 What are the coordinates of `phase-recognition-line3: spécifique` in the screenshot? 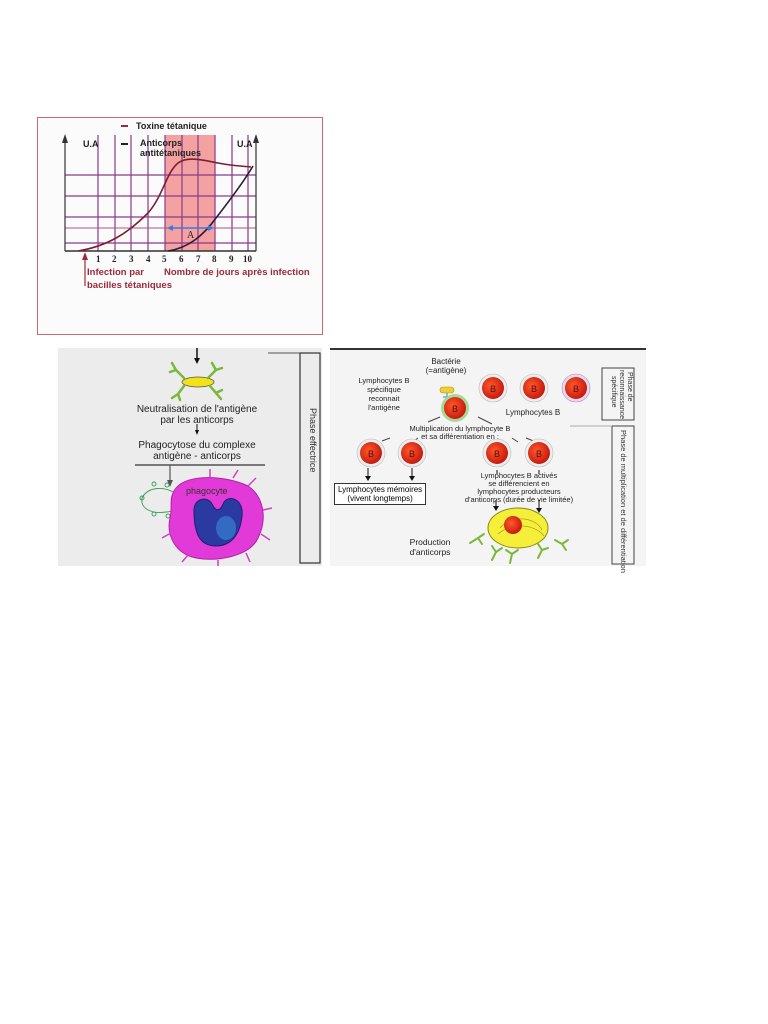 It's located at (613, 392).